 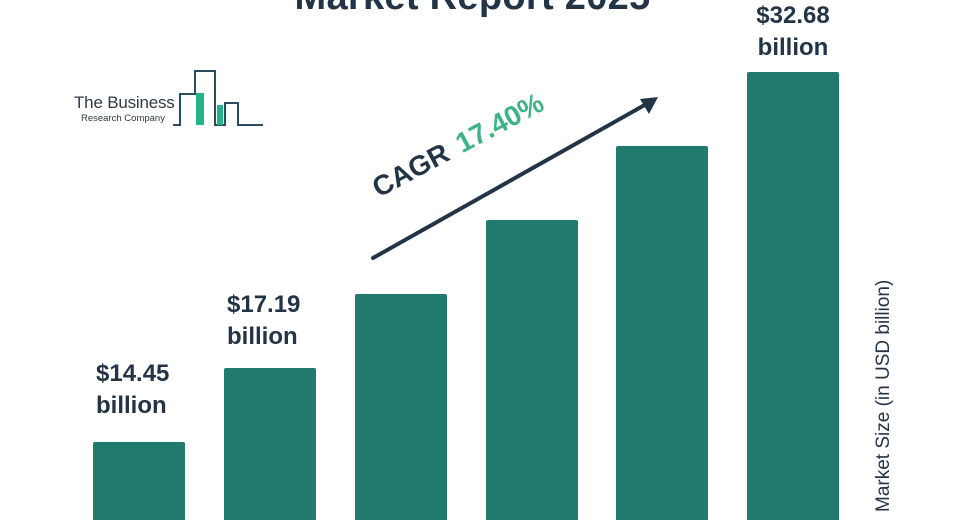 I want to click on bar-label-2029: $32.68 billion, so click(x=793, y=32).